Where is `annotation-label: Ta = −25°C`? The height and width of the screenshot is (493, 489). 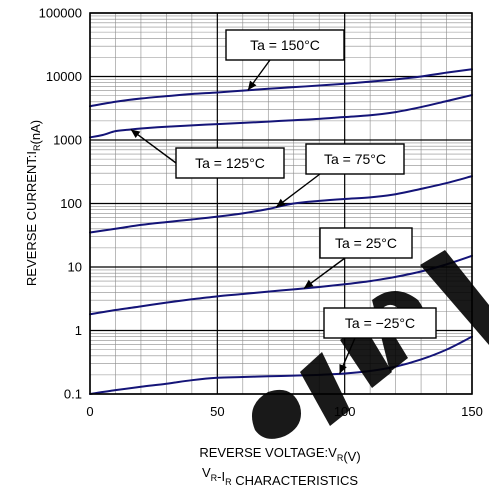 annotation-label: Ta = −25°C is located at coordinates (380, 323).